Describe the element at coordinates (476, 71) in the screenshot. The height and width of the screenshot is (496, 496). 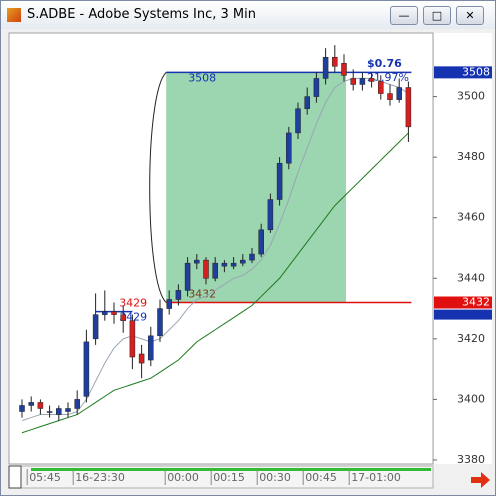
I see `price-tag-label: 3508` at that location.